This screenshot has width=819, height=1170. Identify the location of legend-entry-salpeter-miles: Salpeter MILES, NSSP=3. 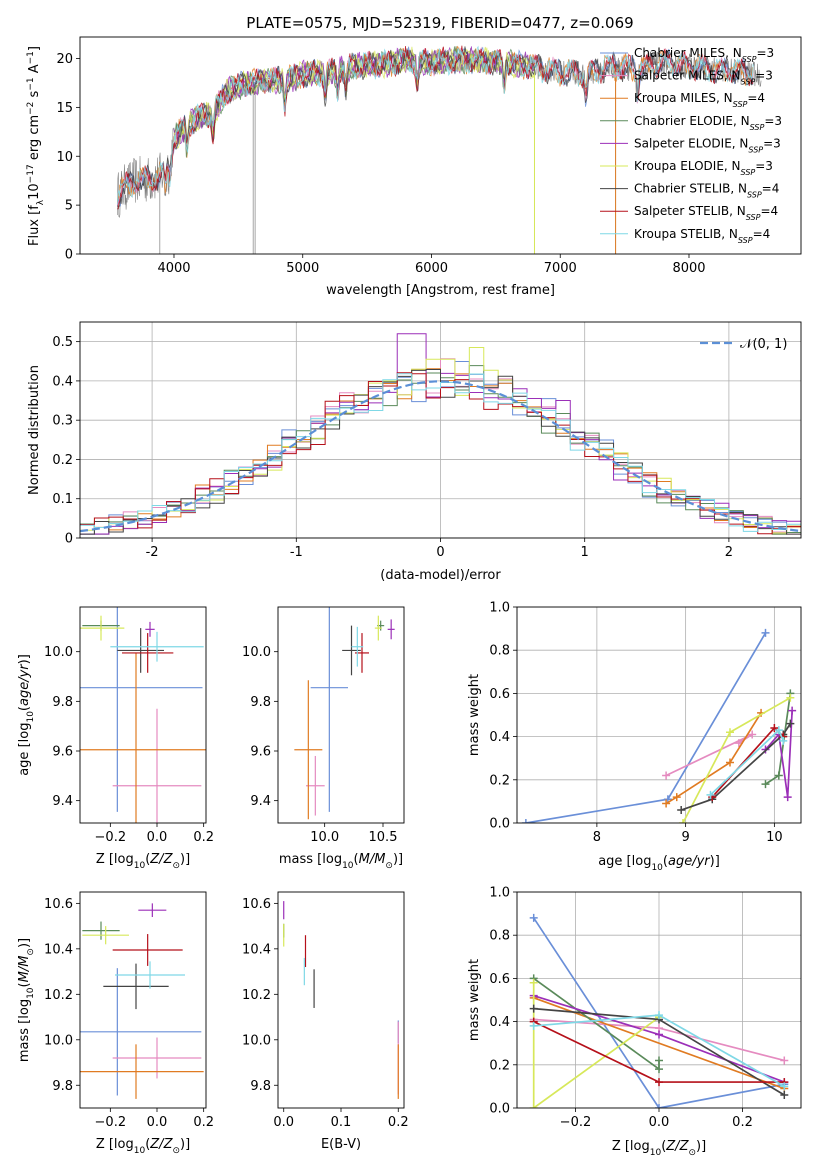
(686, 78).